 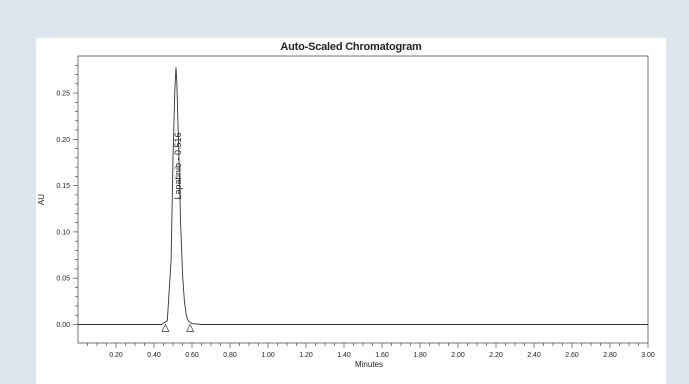 I want to click on x-axis-label: Minutes, so click(x=369, y=364).